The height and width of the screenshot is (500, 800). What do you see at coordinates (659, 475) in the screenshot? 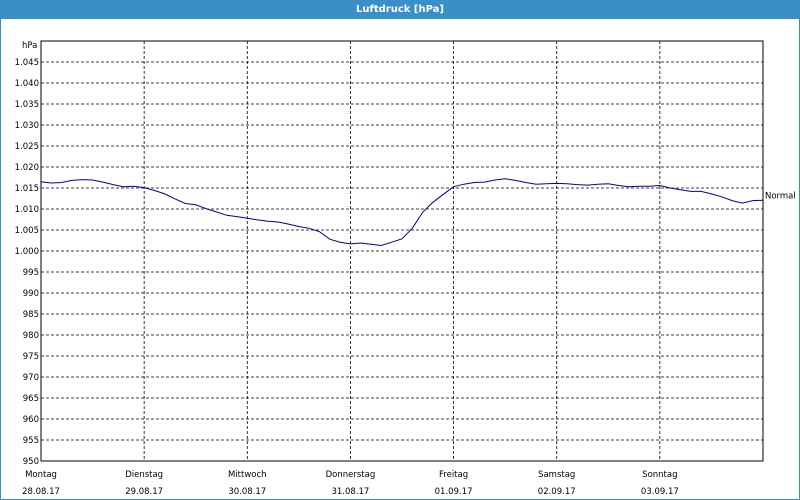
I see `x-tick-day-label: Sonntag` at bounding box center [659, 475].